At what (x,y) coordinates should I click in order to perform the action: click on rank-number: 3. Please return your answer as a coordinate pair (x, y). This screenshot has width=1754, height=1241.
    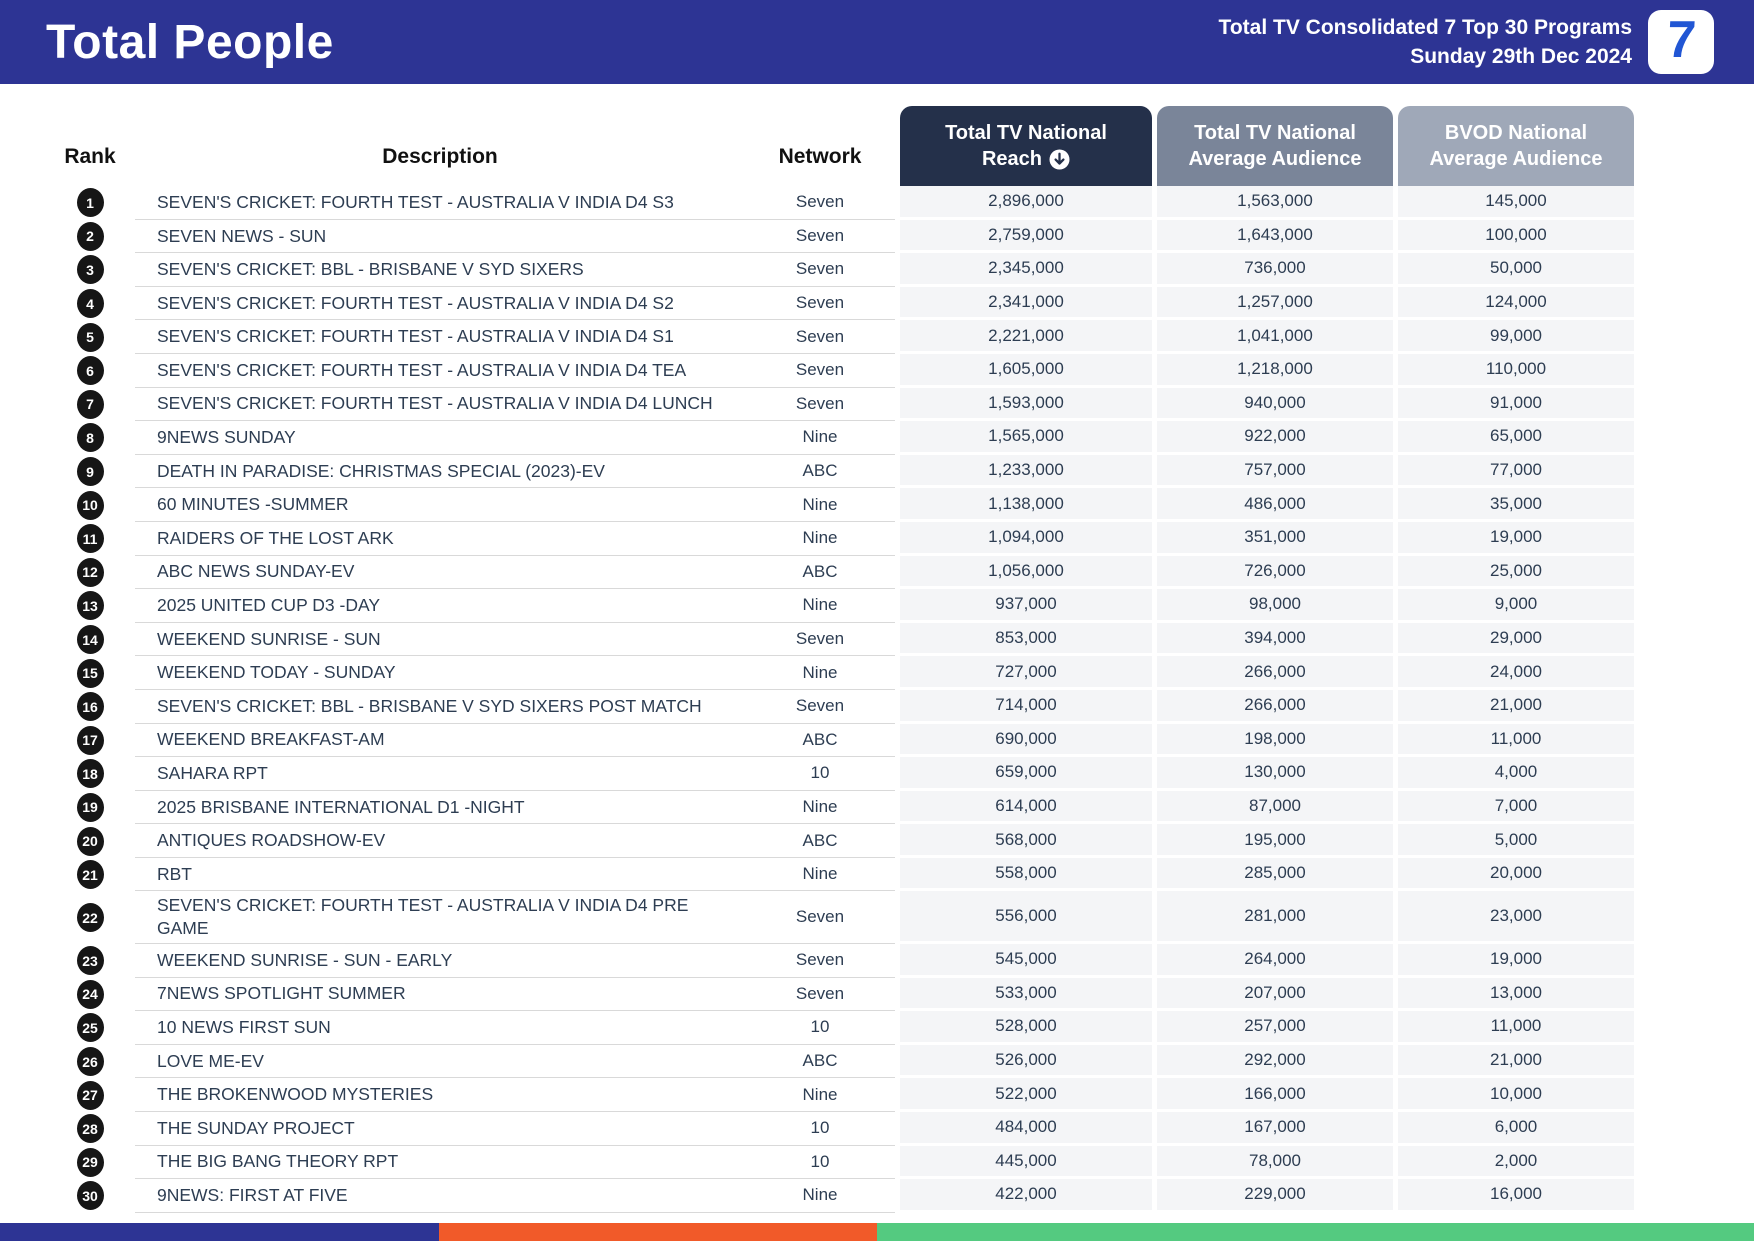
    Looking at the image, I should click on (90, 269).